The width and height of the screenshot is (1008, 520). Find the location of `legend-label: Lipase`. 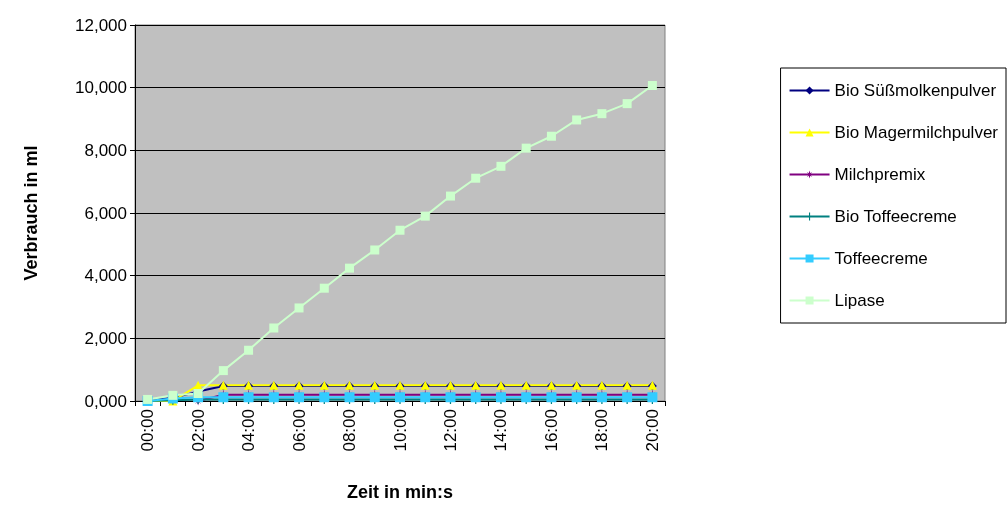

legend-label: Lipase is located at coordinates (859, 300).